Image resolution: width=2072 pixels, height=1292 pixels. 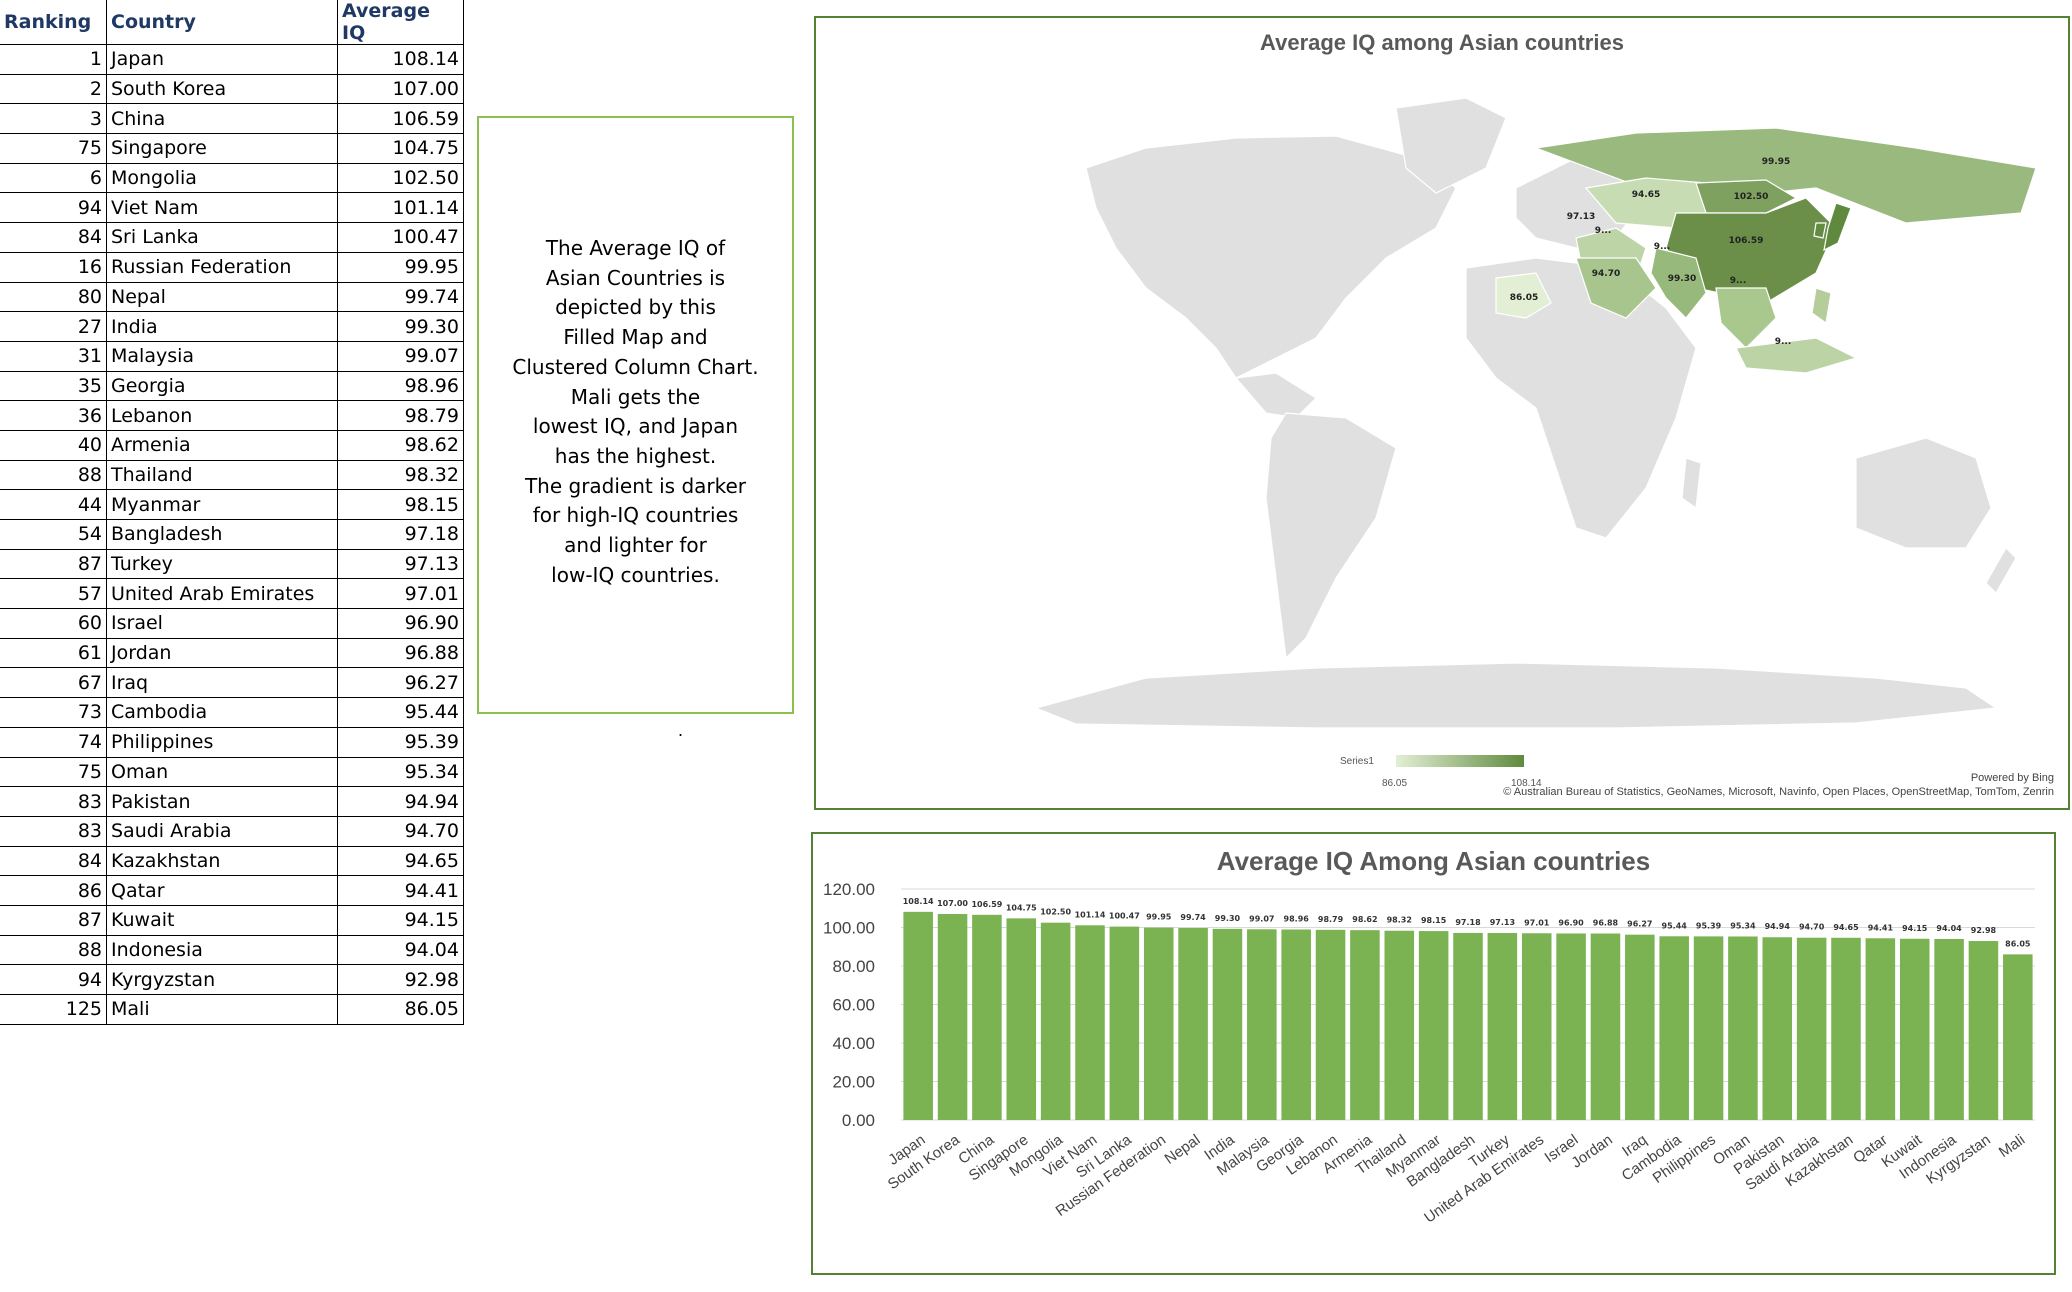 I want to click on country-cell: Singapore, so click(x=222, y=148).